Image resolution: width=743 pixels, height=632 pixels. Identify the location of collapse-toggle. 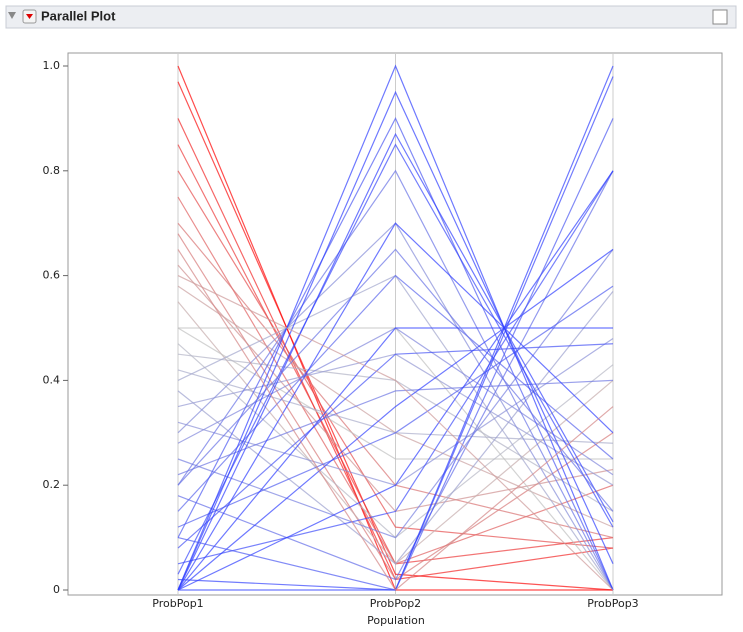
(12, 15).